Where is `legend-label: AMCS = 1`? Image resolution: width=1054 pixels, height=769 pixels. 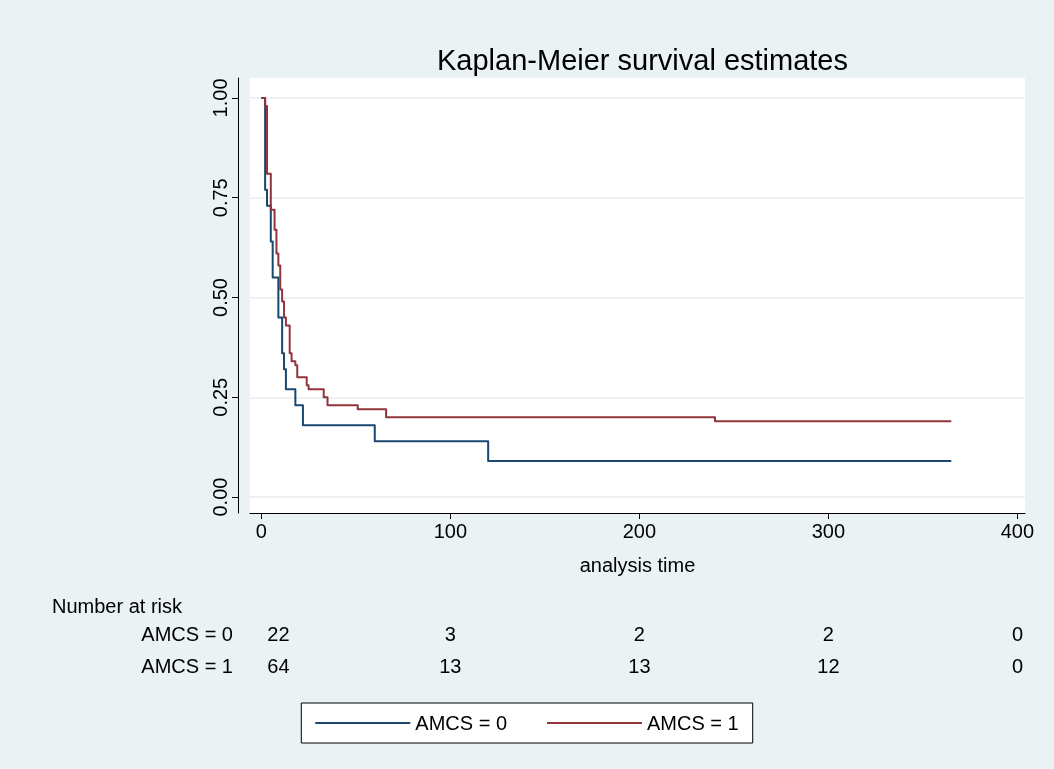
legend-label: AMCS = 1 is located at coordinates (693, 723).